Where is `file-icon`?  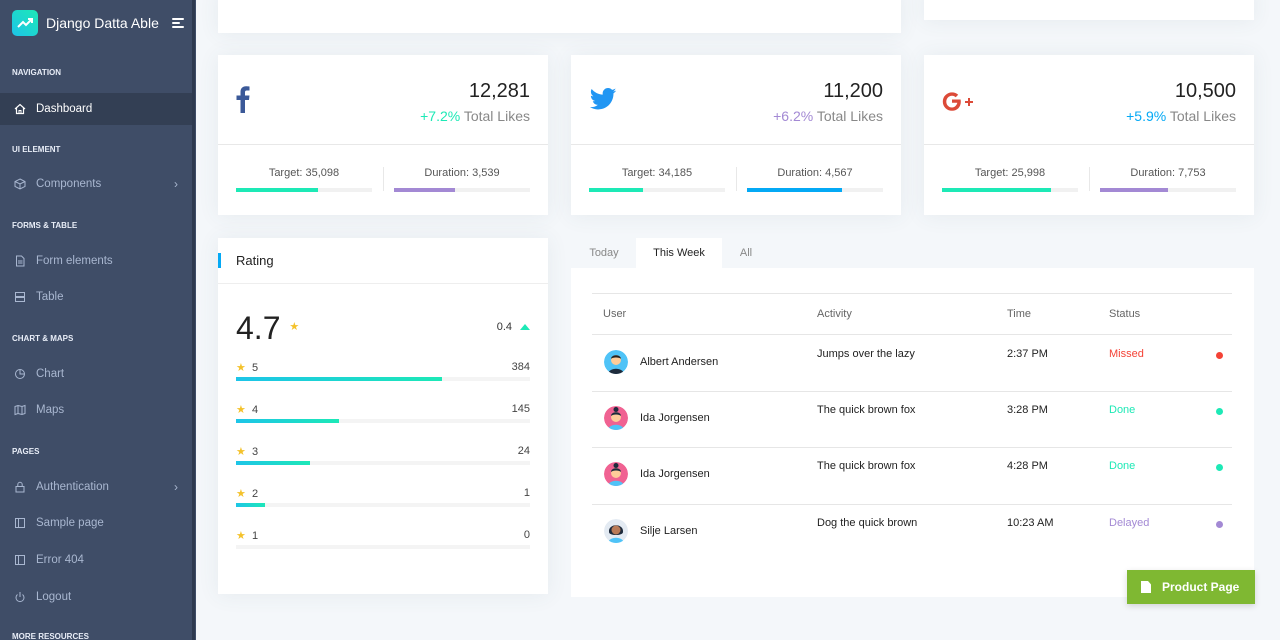 file-icon is located at coordinates (1146, 587).